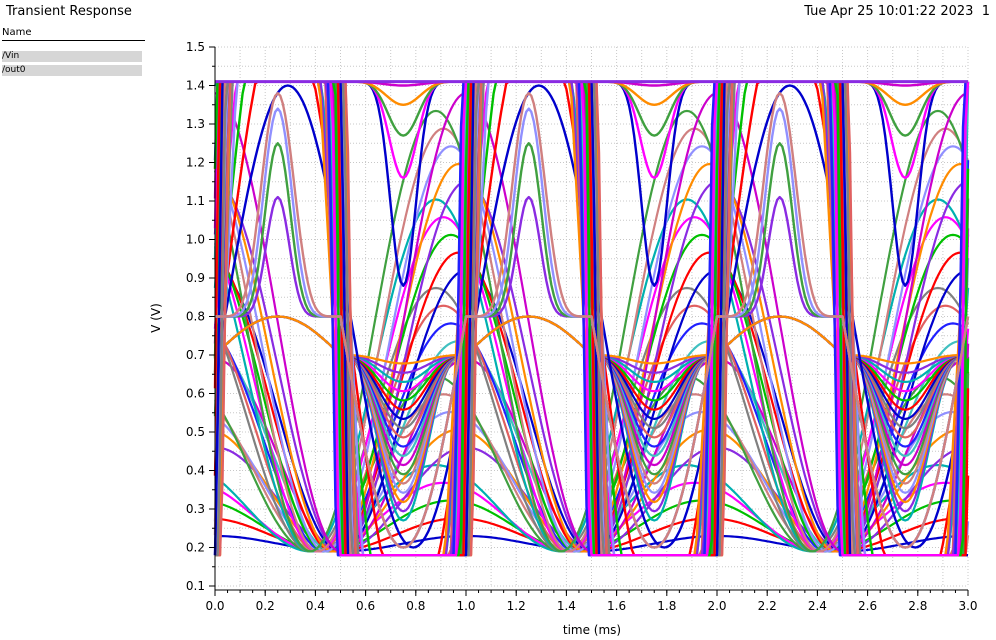  What do you see at coordinates (72, 70) in the screenshot?
I see `legend-item-out0: /out0` at bounding box center [72, 70].